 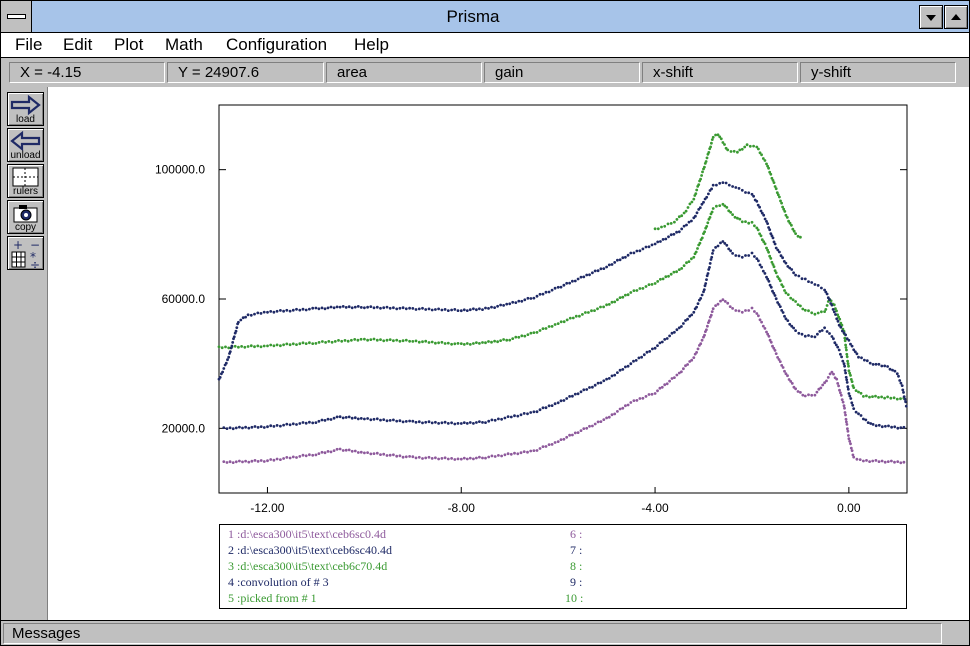 What do you see at coordinates (78, 44) in the screenshot?
I see `menu-edit: Edit` at bounding box center [78, 44].